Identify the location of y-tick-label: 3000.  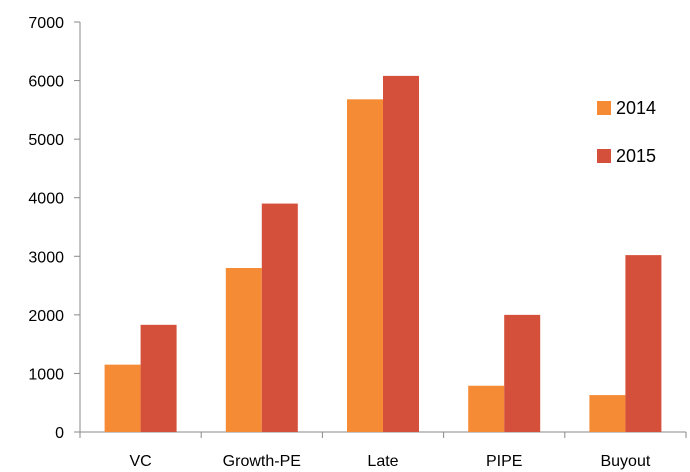
(46, 257).